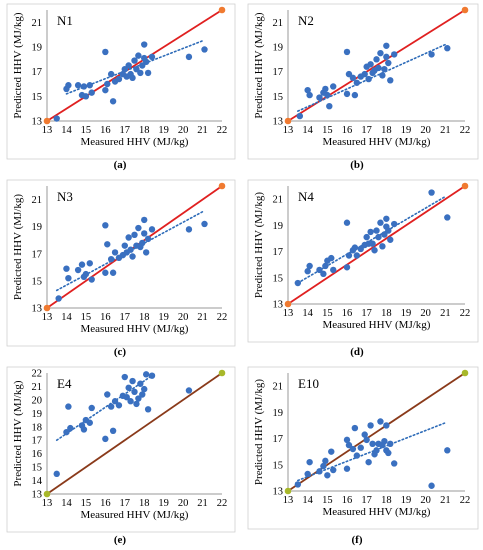 Image resolution: width=483 pixels, height=550 pixels. What do you see at coordinates (37, 200) in the screenshot?
I see `y-tick-label: 21` at bounding box center [37, 200].